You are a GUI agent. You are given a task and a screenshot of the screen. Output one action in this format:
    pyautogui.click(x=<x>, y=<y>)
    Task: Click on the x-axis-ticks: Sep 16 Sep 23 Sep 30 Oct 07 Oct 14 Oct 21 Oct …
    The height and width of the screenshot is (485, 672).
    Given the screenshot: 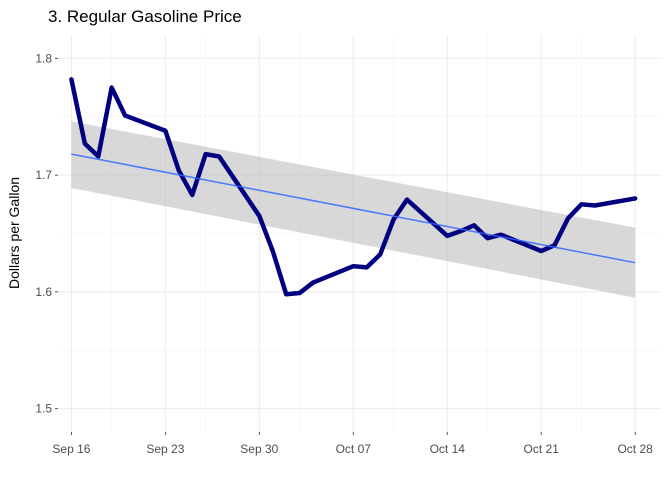 What is the action you would take?
    pyautogui.click(x=352, y=444)
    